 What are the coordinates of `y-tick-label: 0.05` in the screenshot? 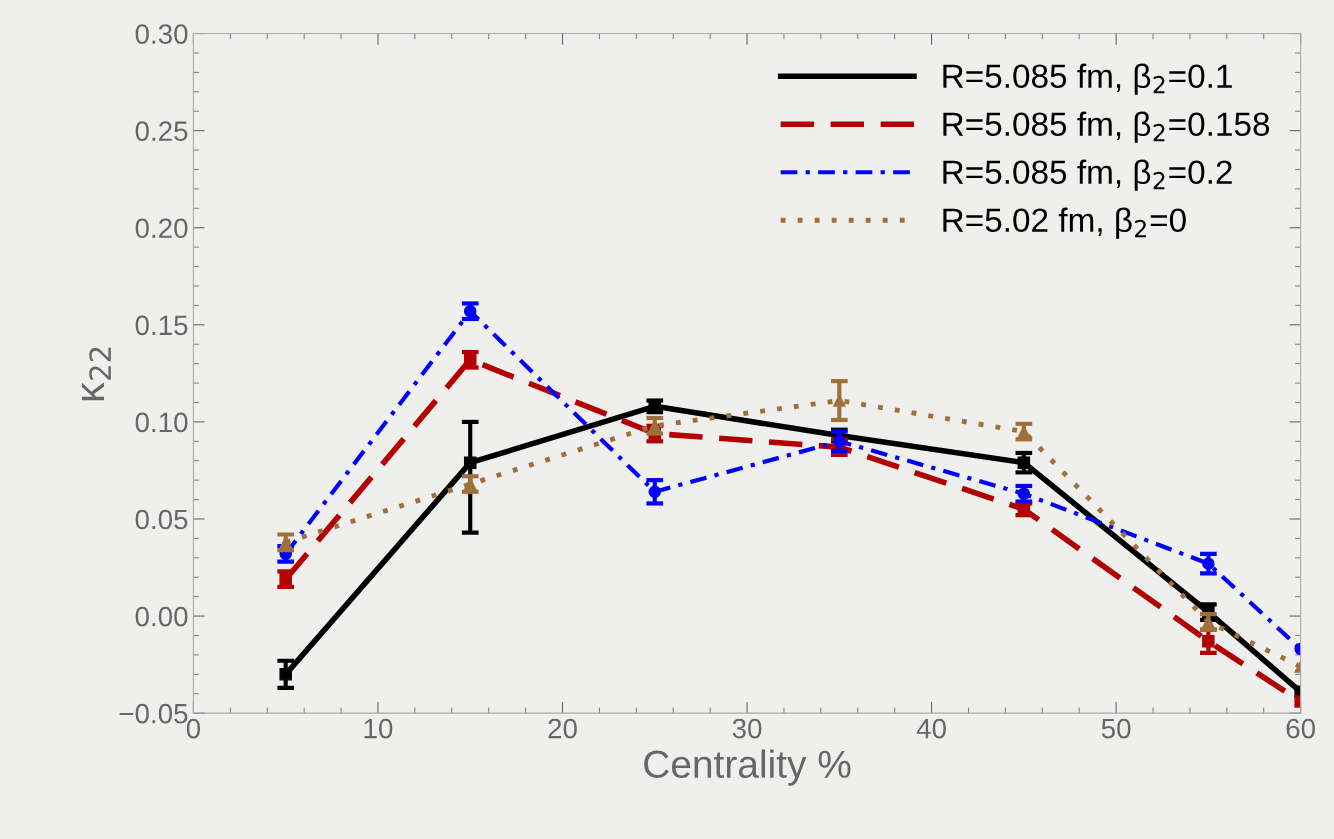 It's located at (161, 519).